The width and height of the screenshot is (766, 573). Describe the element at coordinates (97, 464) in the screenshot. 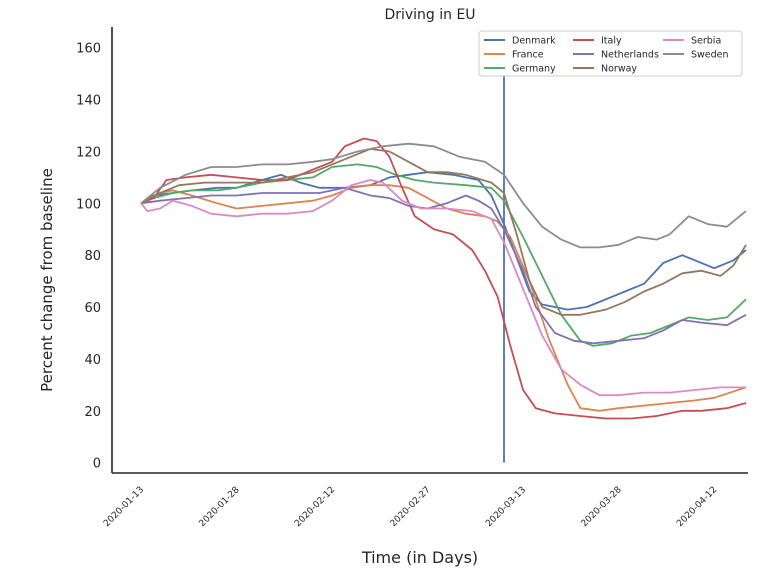

I see `y-tick-label: 0` at that location.